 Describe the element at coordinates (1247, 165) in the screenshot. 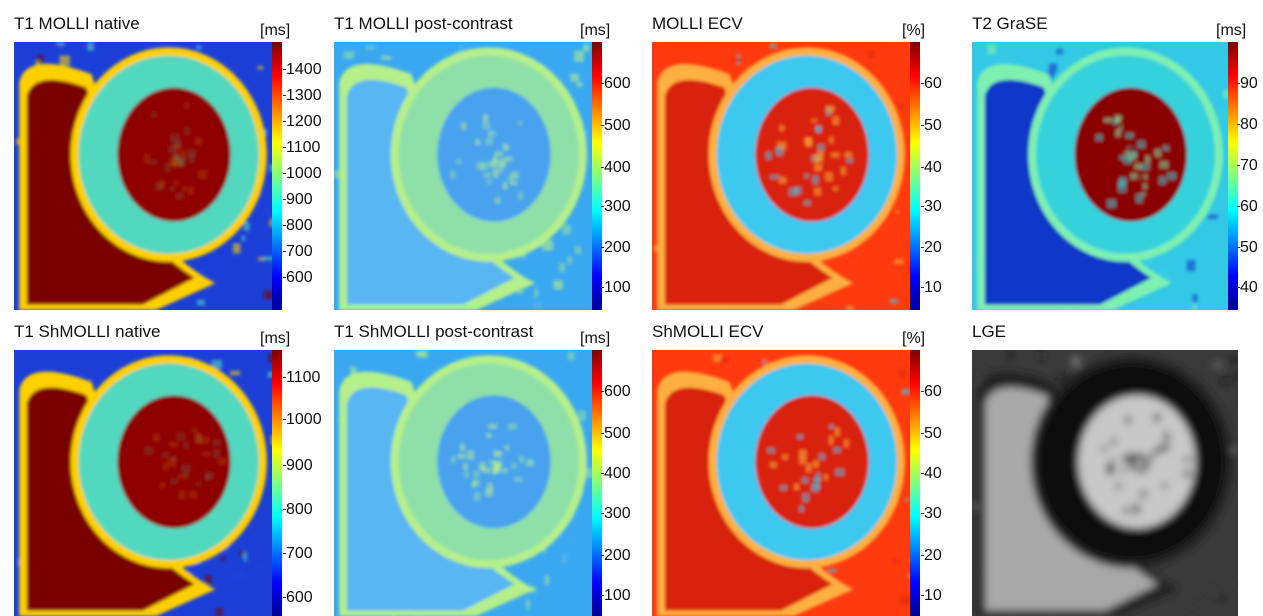

I see `colorbar-tick: 70` at that location.